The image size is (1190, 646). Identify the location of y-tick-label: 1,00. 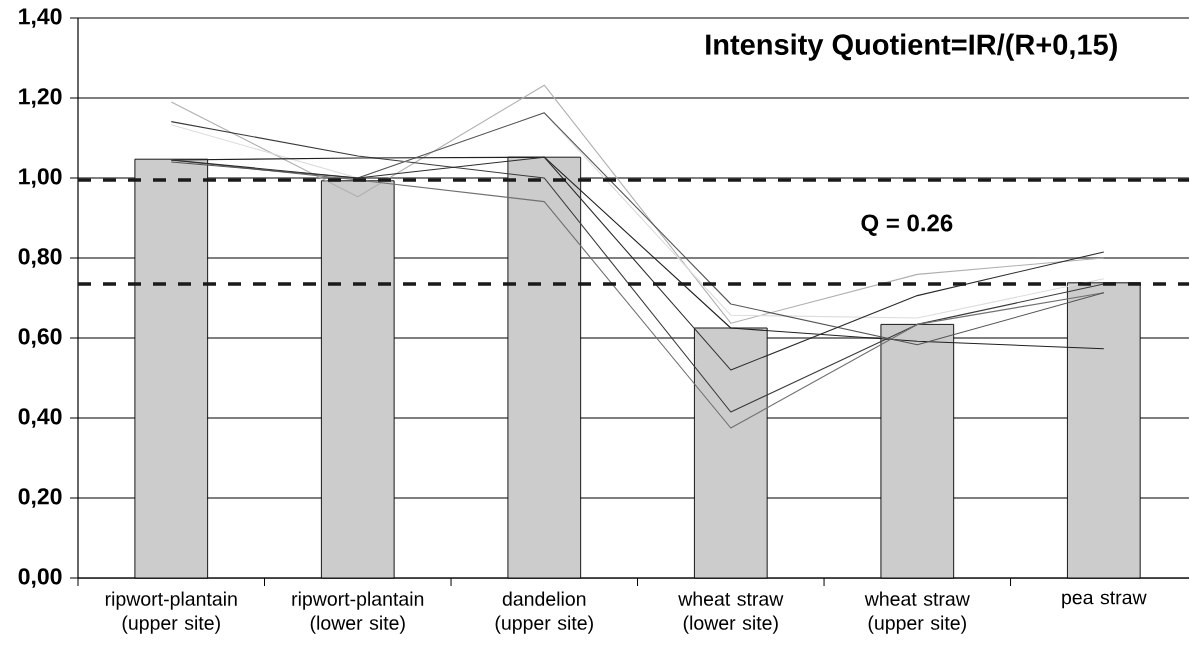
(40, 178).